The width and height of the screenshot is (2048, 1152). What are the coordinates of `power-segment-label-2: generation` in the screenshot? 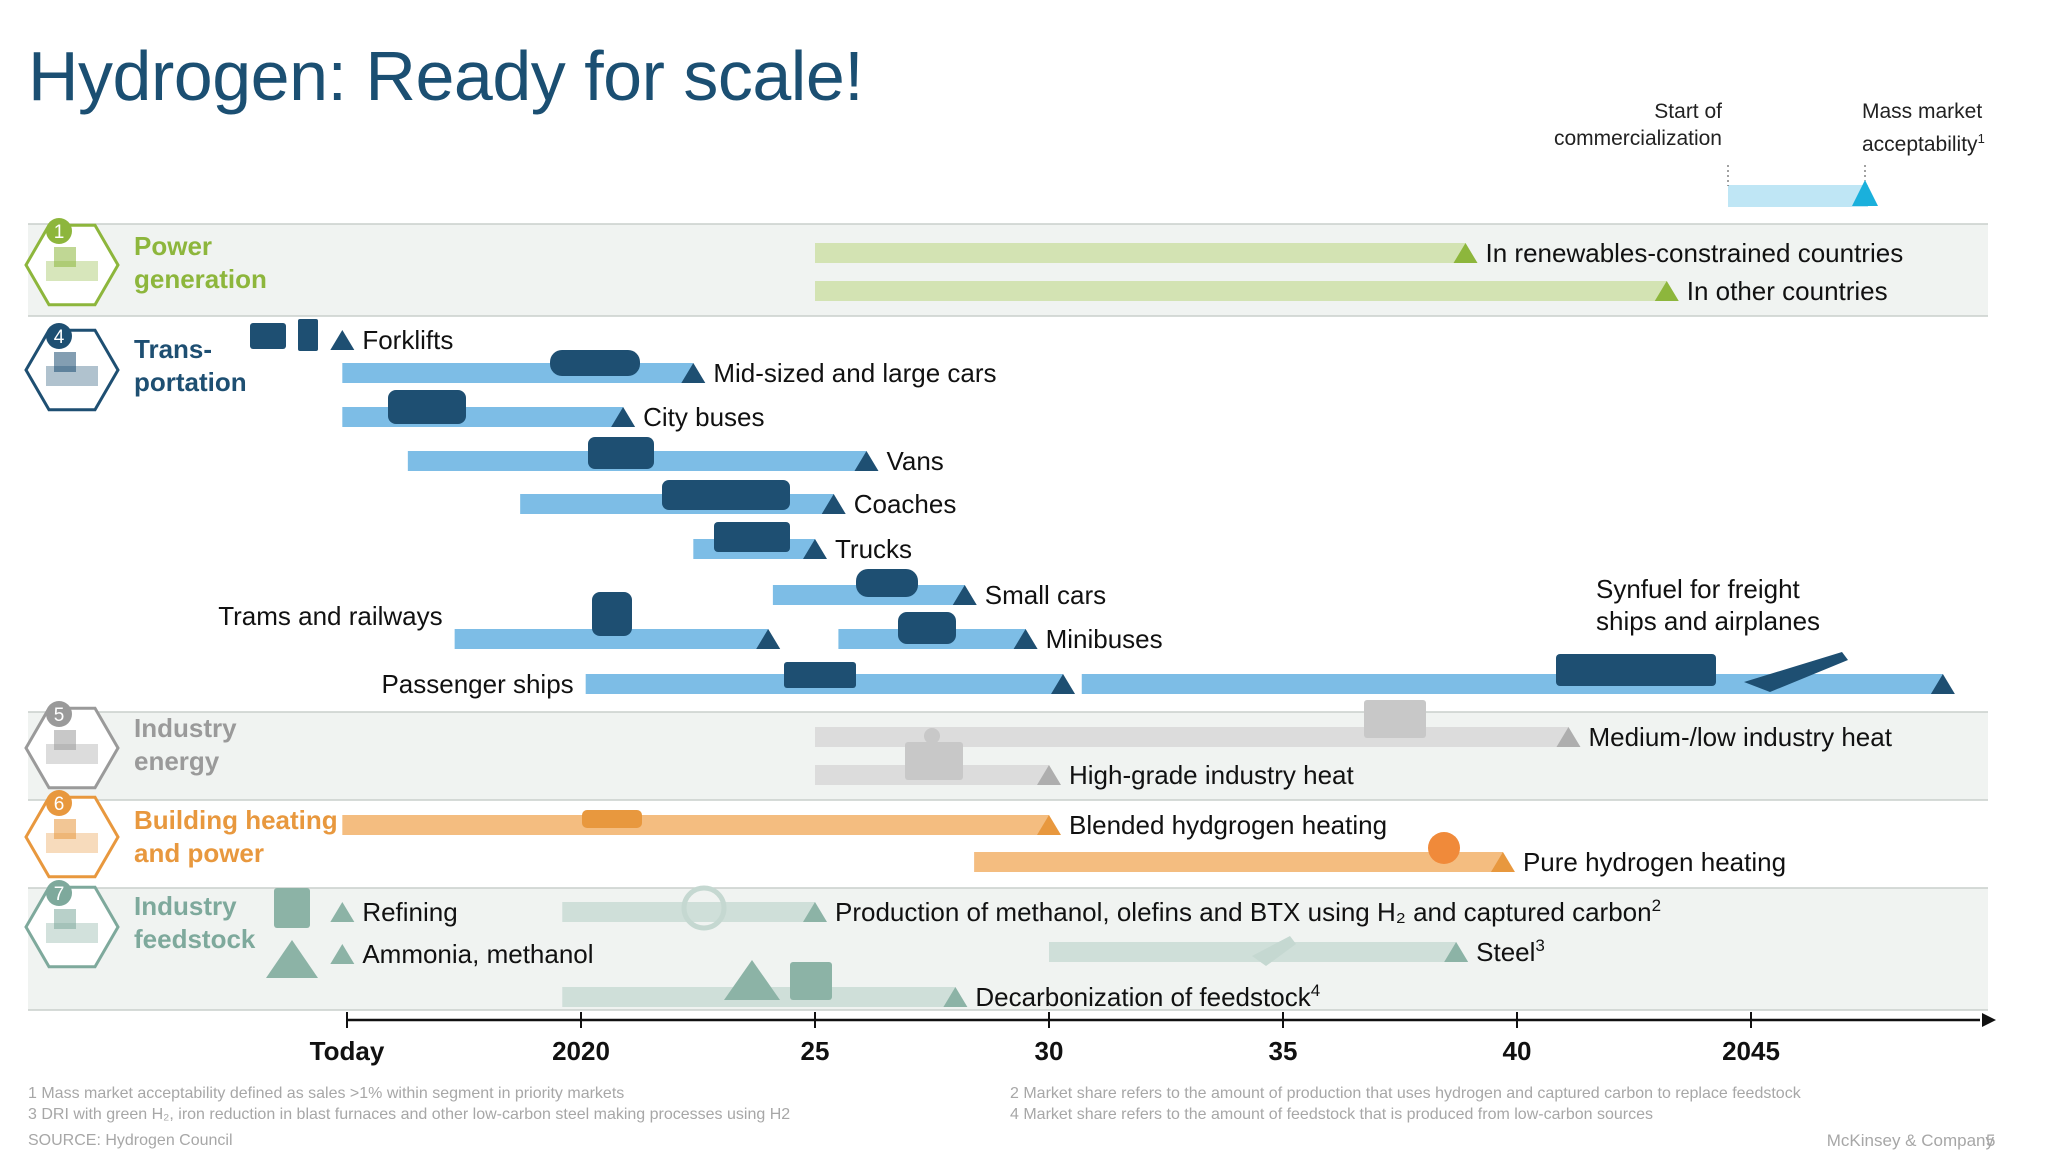 It's located at (200, 279).